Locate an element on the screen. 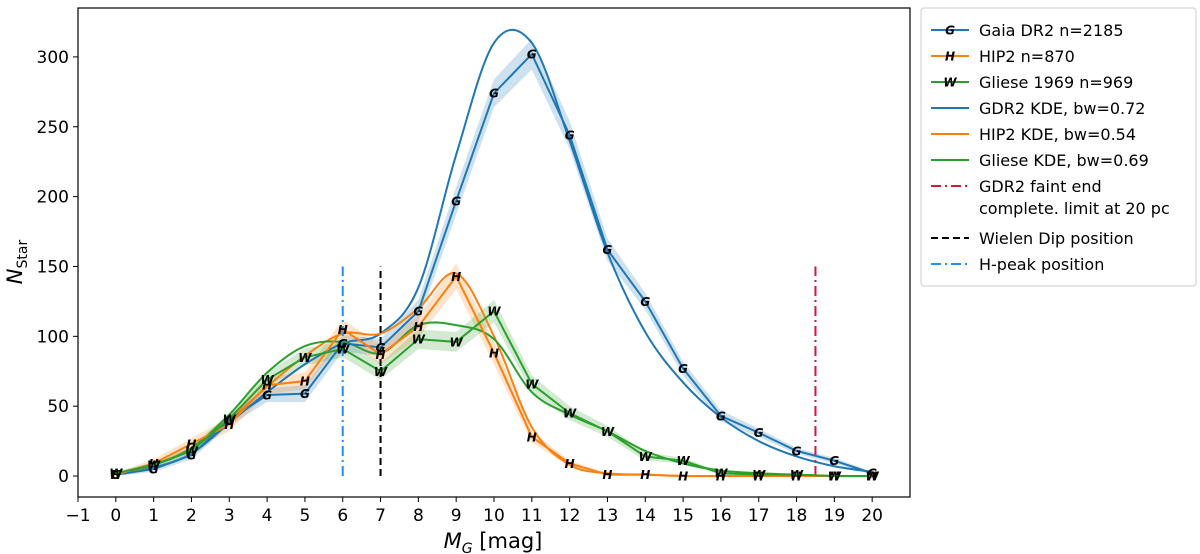  x-tick-label: 0 is located at coordinates (115, 516).